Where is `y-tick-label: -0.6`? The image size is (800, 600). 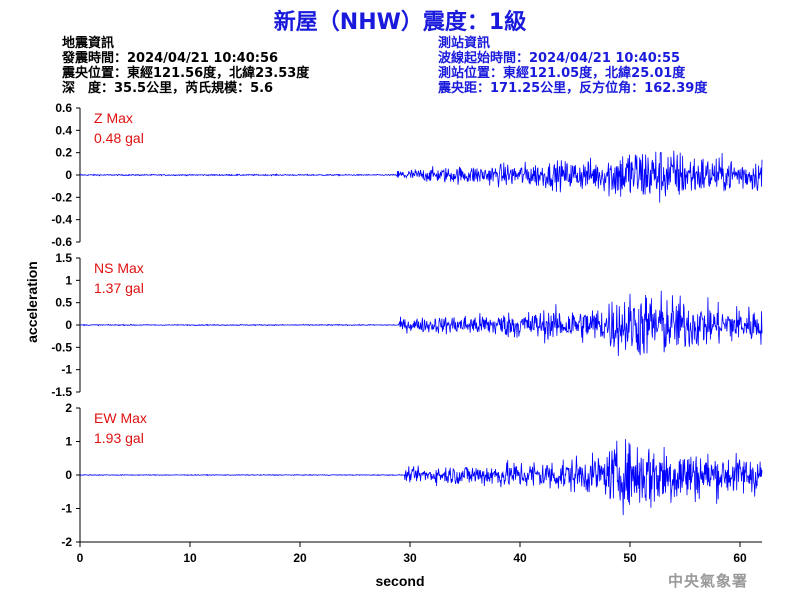 y-tick-label: -0.6 is located at coordinates (61, 242).